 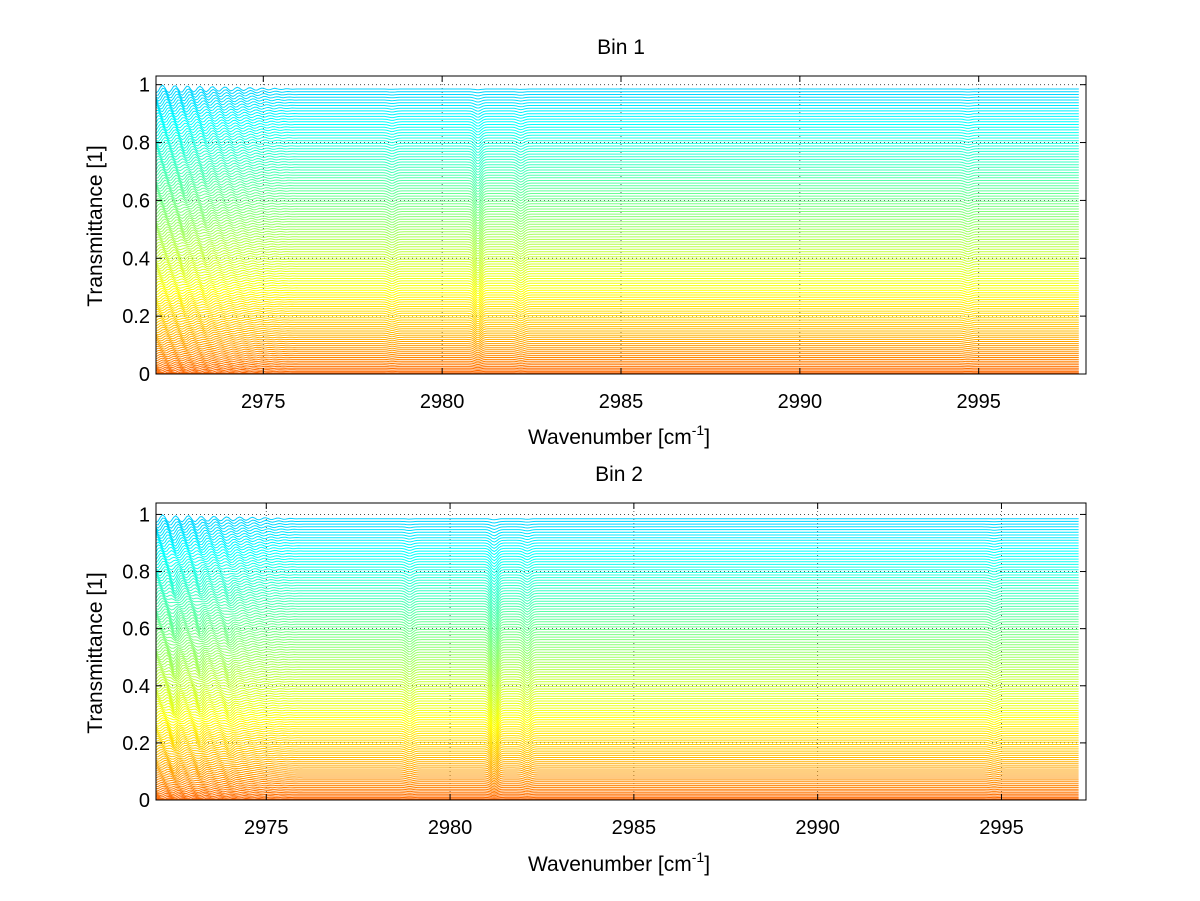 What do you see at coordinates (817, 828) in the screenshot?
I see `x-tick-label: 2990` at bounding box center [817, 828].